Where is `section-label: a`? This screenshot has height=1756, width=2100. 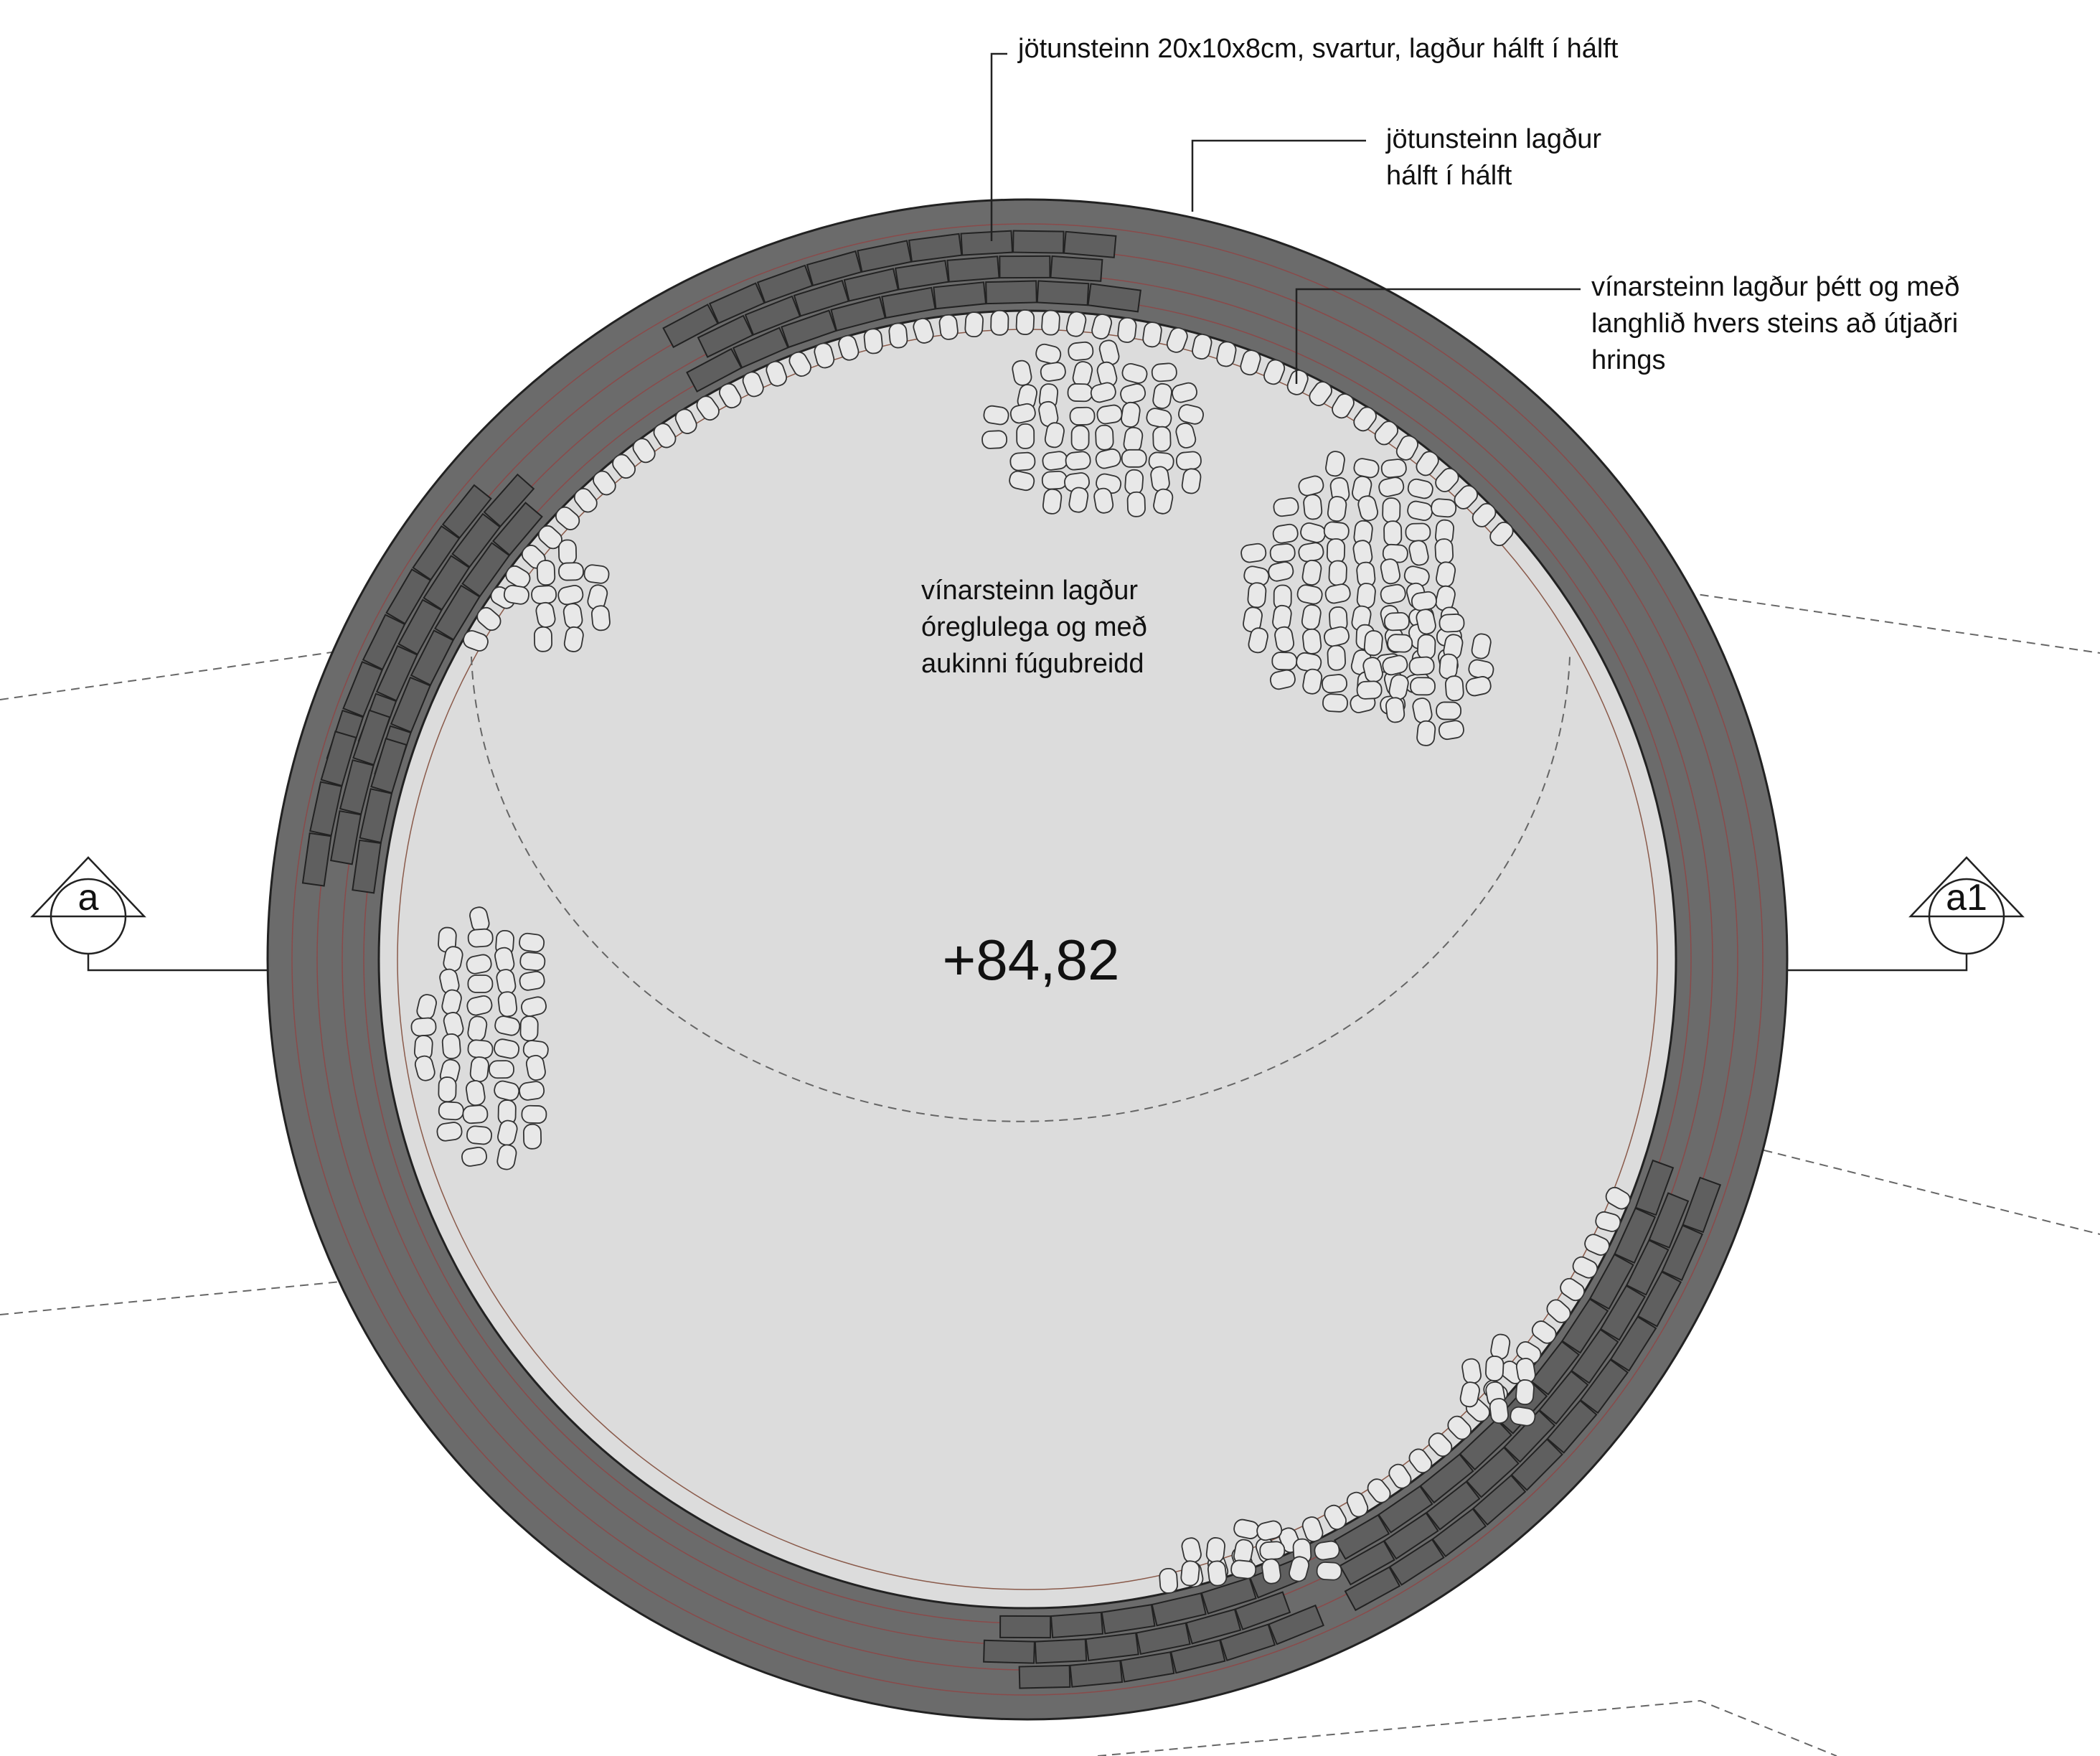
section-label: a is located at coordinates (89, 898).